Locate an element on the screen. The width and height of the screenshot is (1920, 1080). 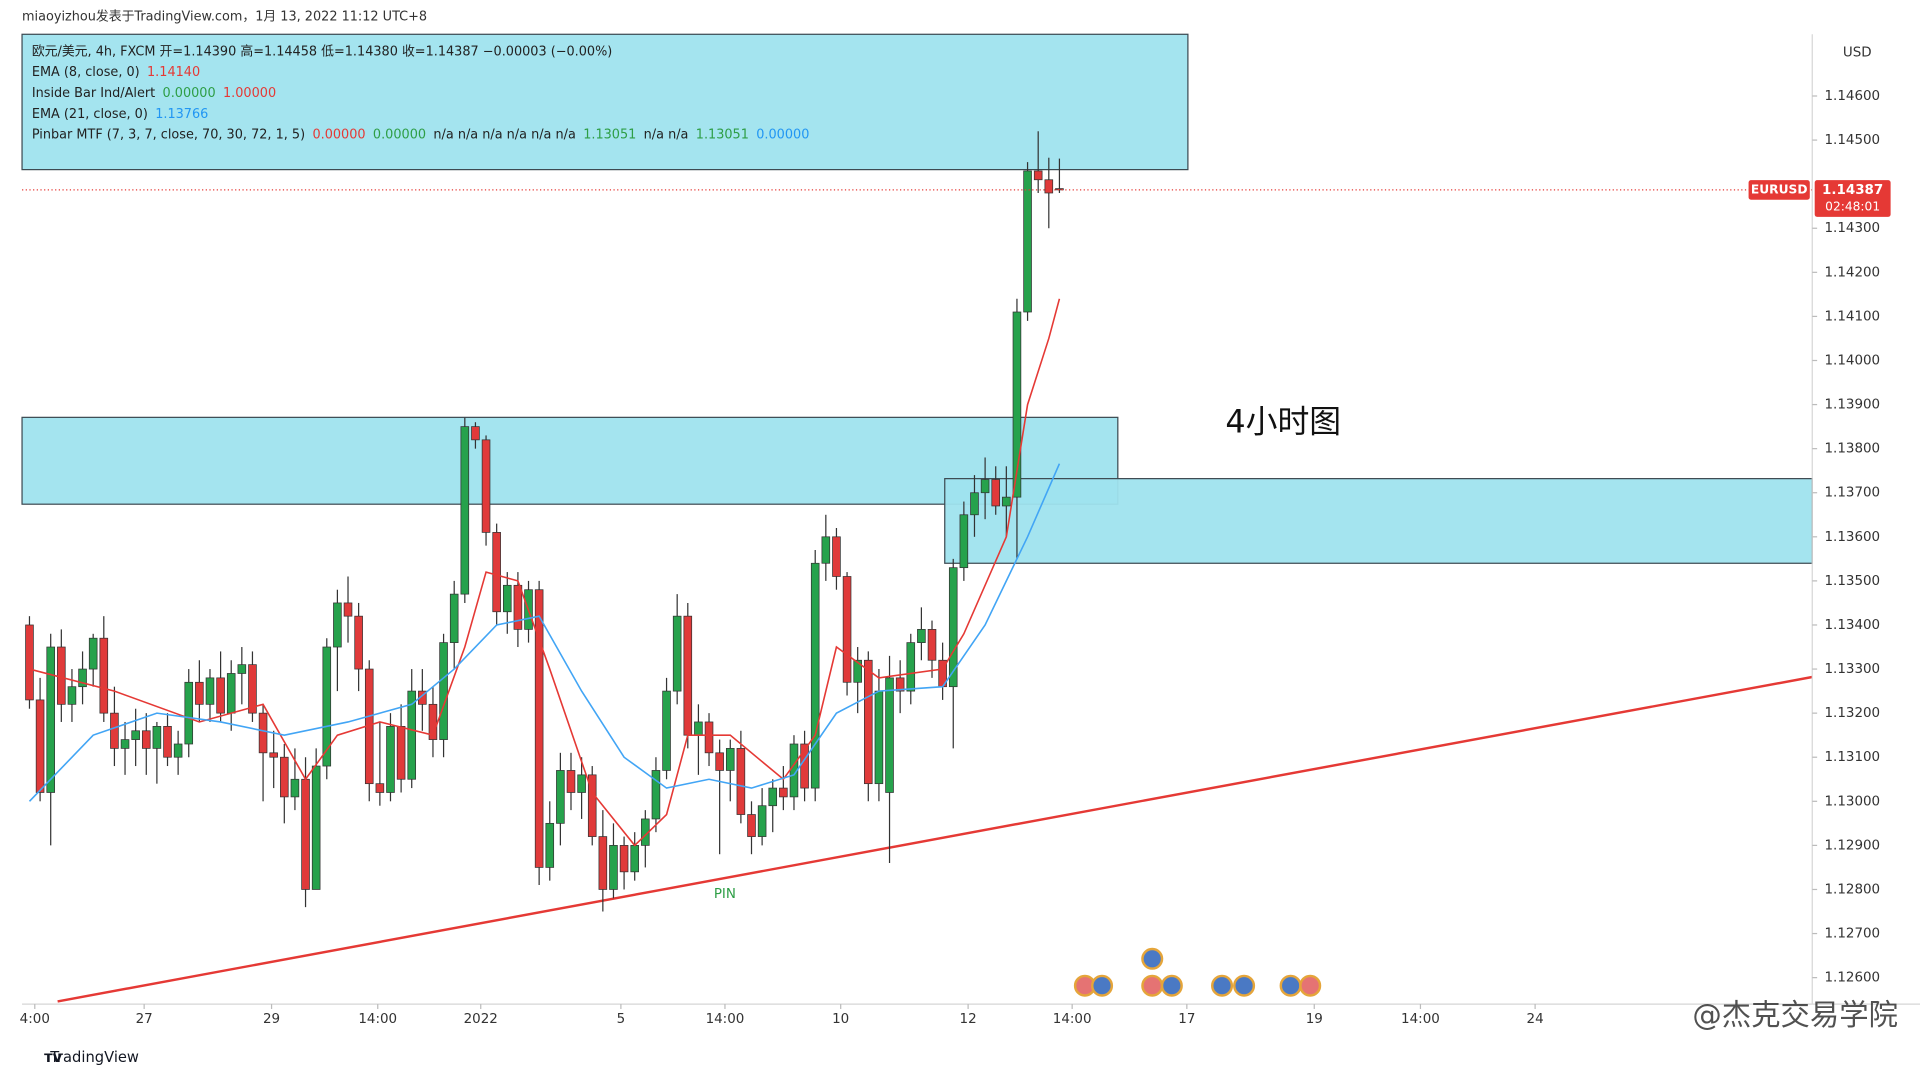
x-tick-label: 10 is located at coordinates (840, 1019).